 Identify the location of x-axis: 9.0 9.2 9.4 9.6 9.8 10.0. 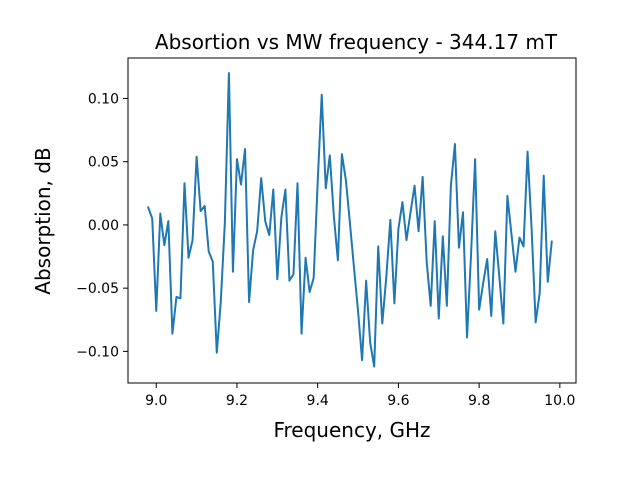
(360, 396).